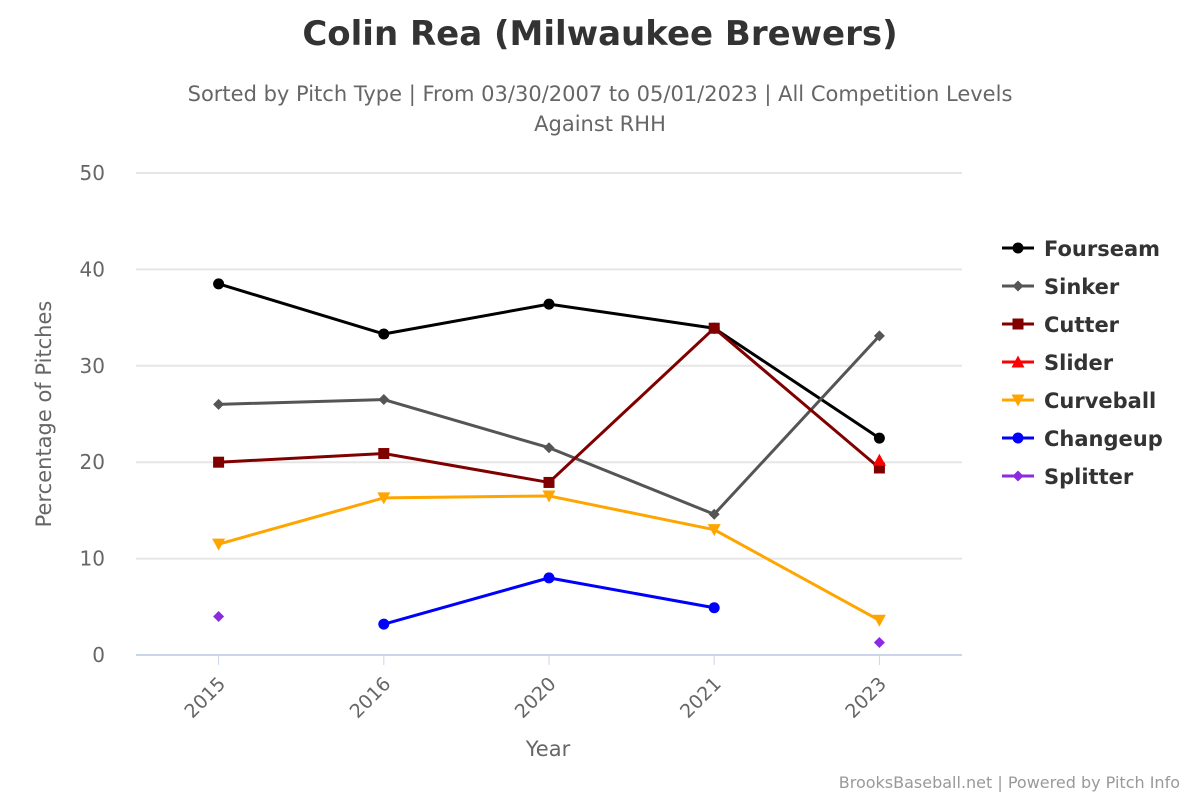  I want to click on legend-item-splitter: Splitter, so click(1068, 477).